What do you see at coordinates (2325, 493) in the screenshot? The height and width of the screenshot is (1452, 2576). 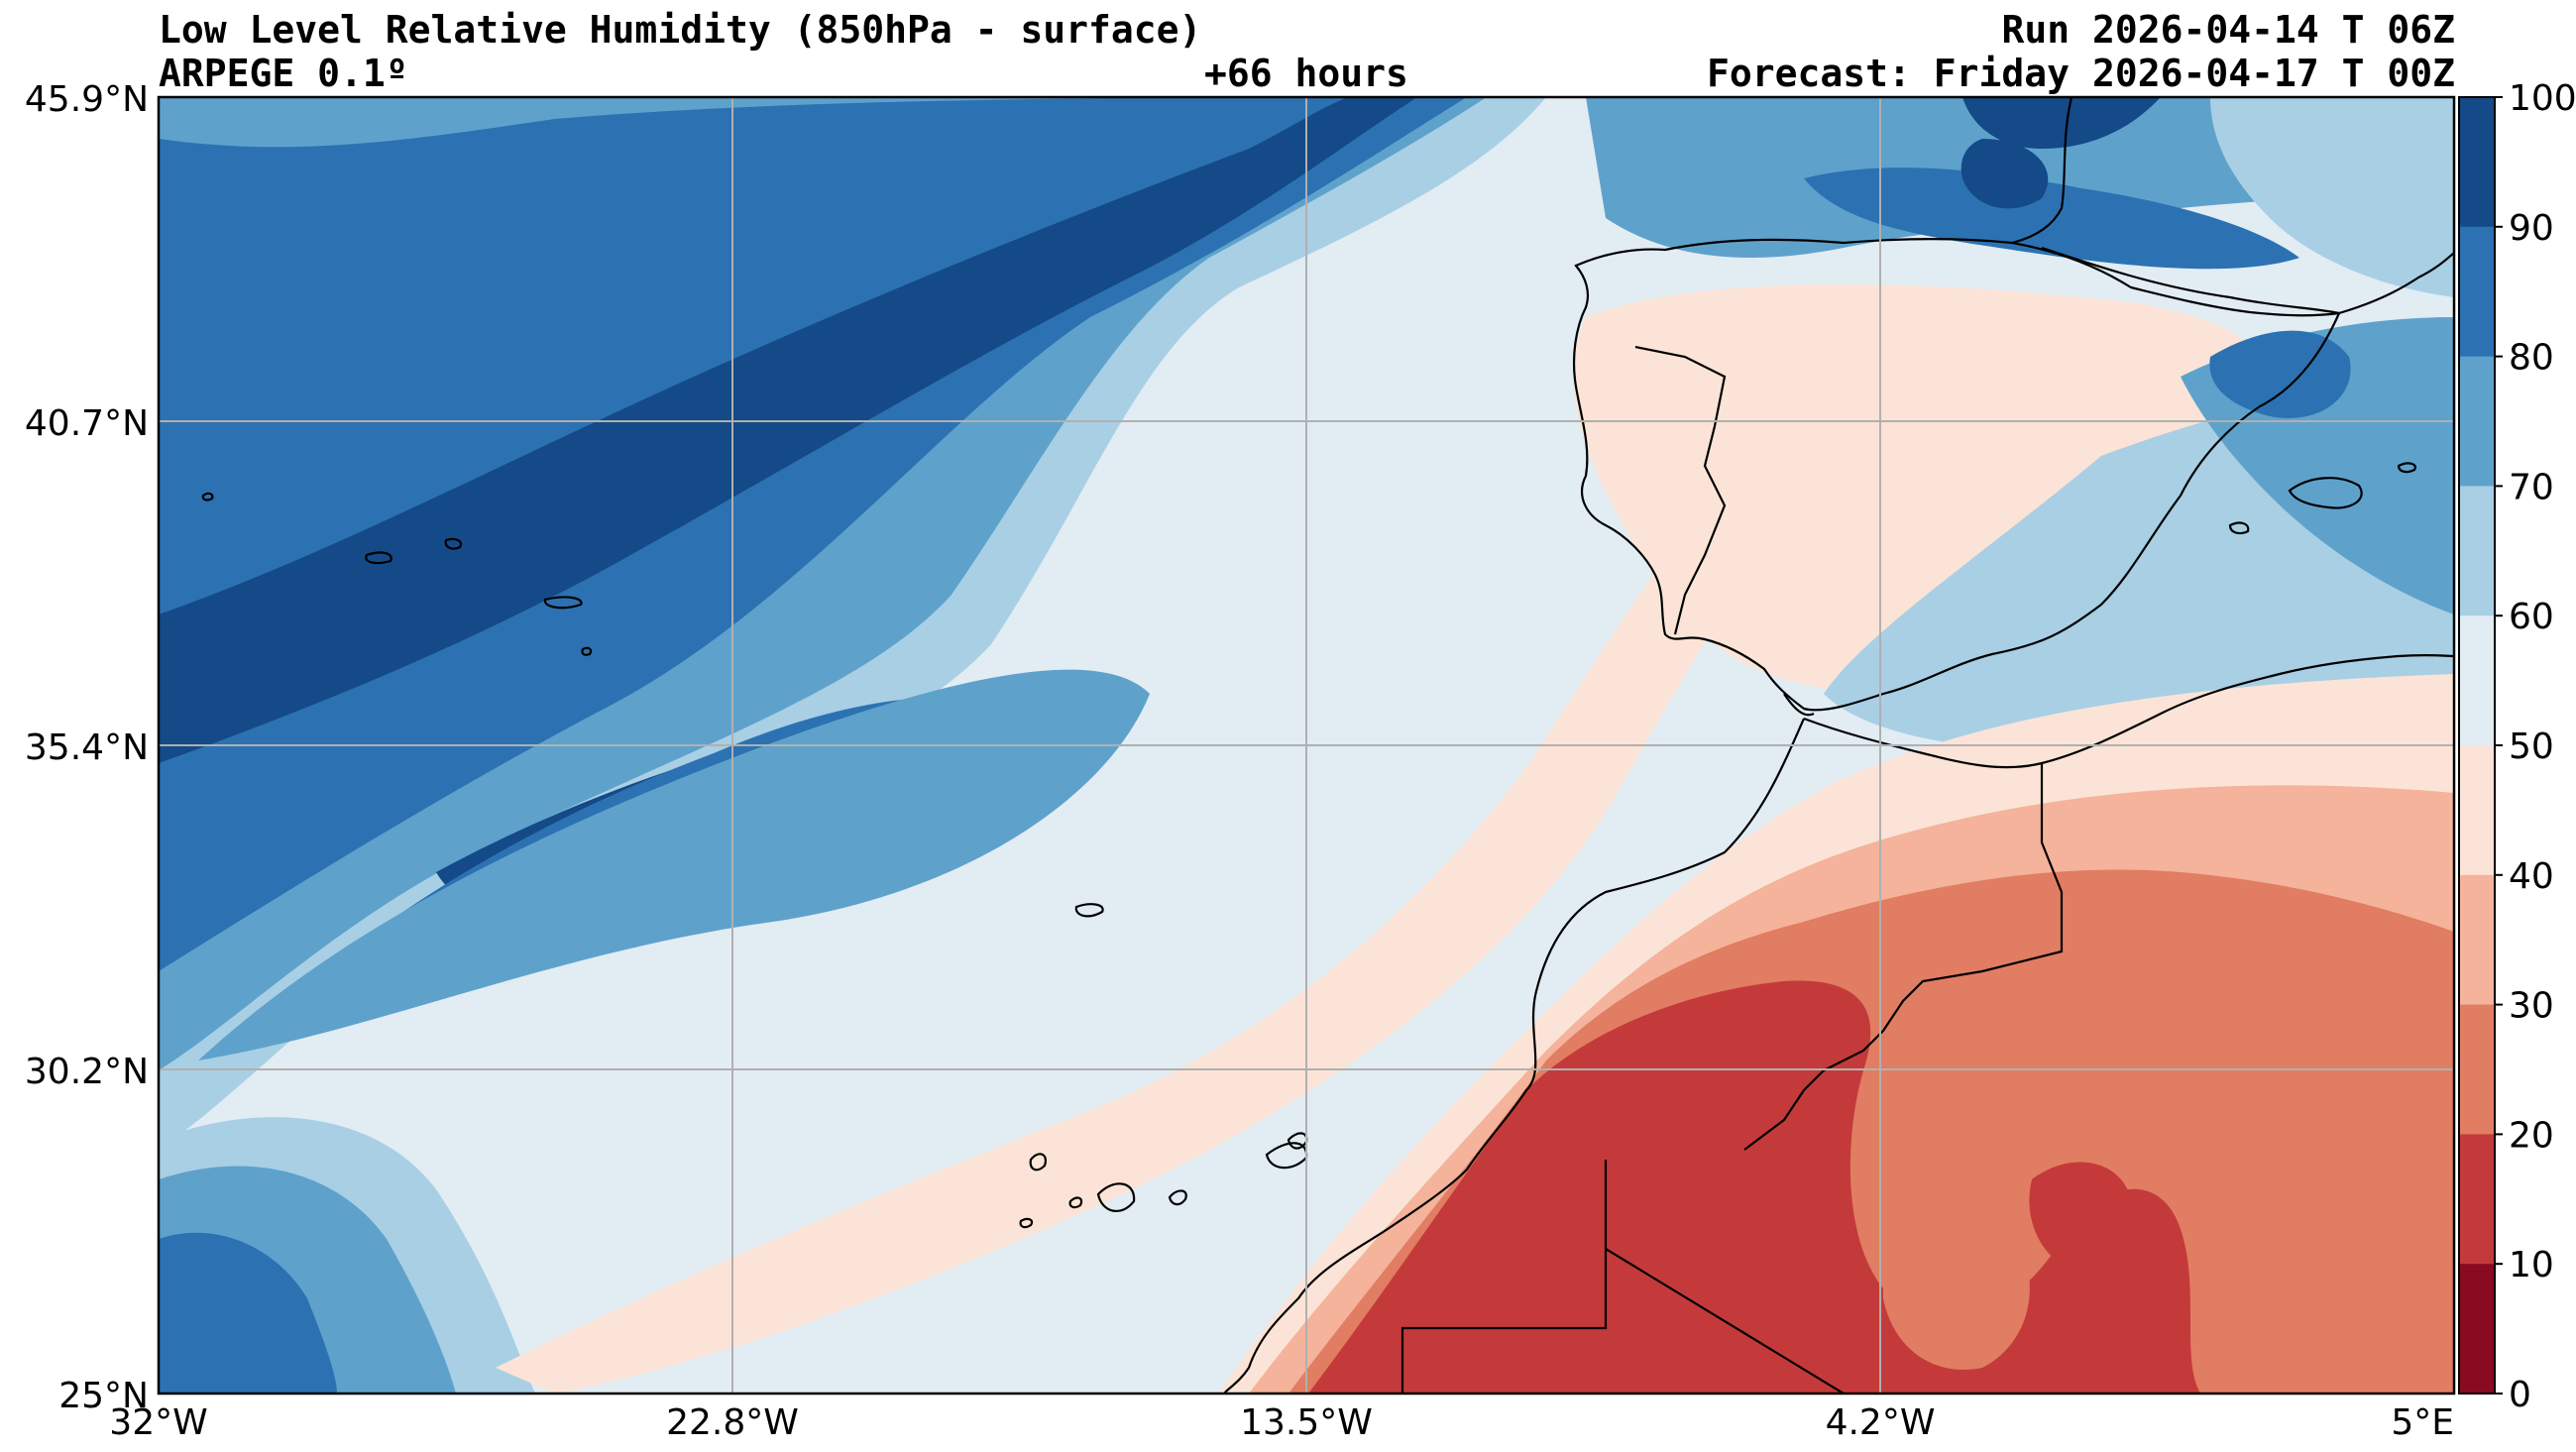 I see `mallorca` at bounding box center [2325, 493].